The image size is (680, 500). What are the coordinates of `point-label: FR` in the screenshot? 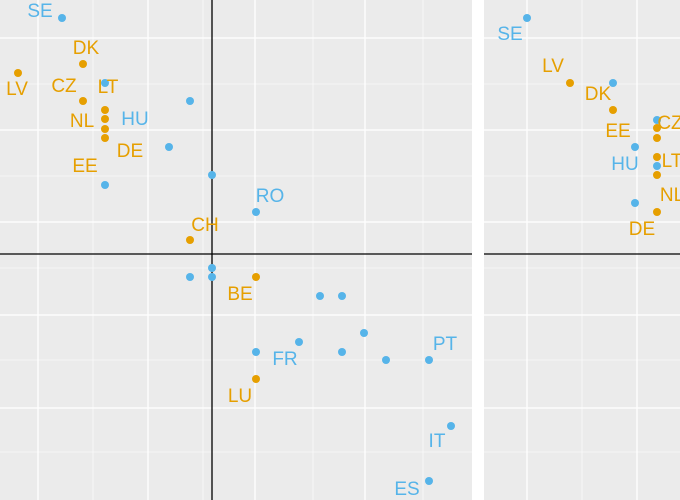 It's located at (284, 359).